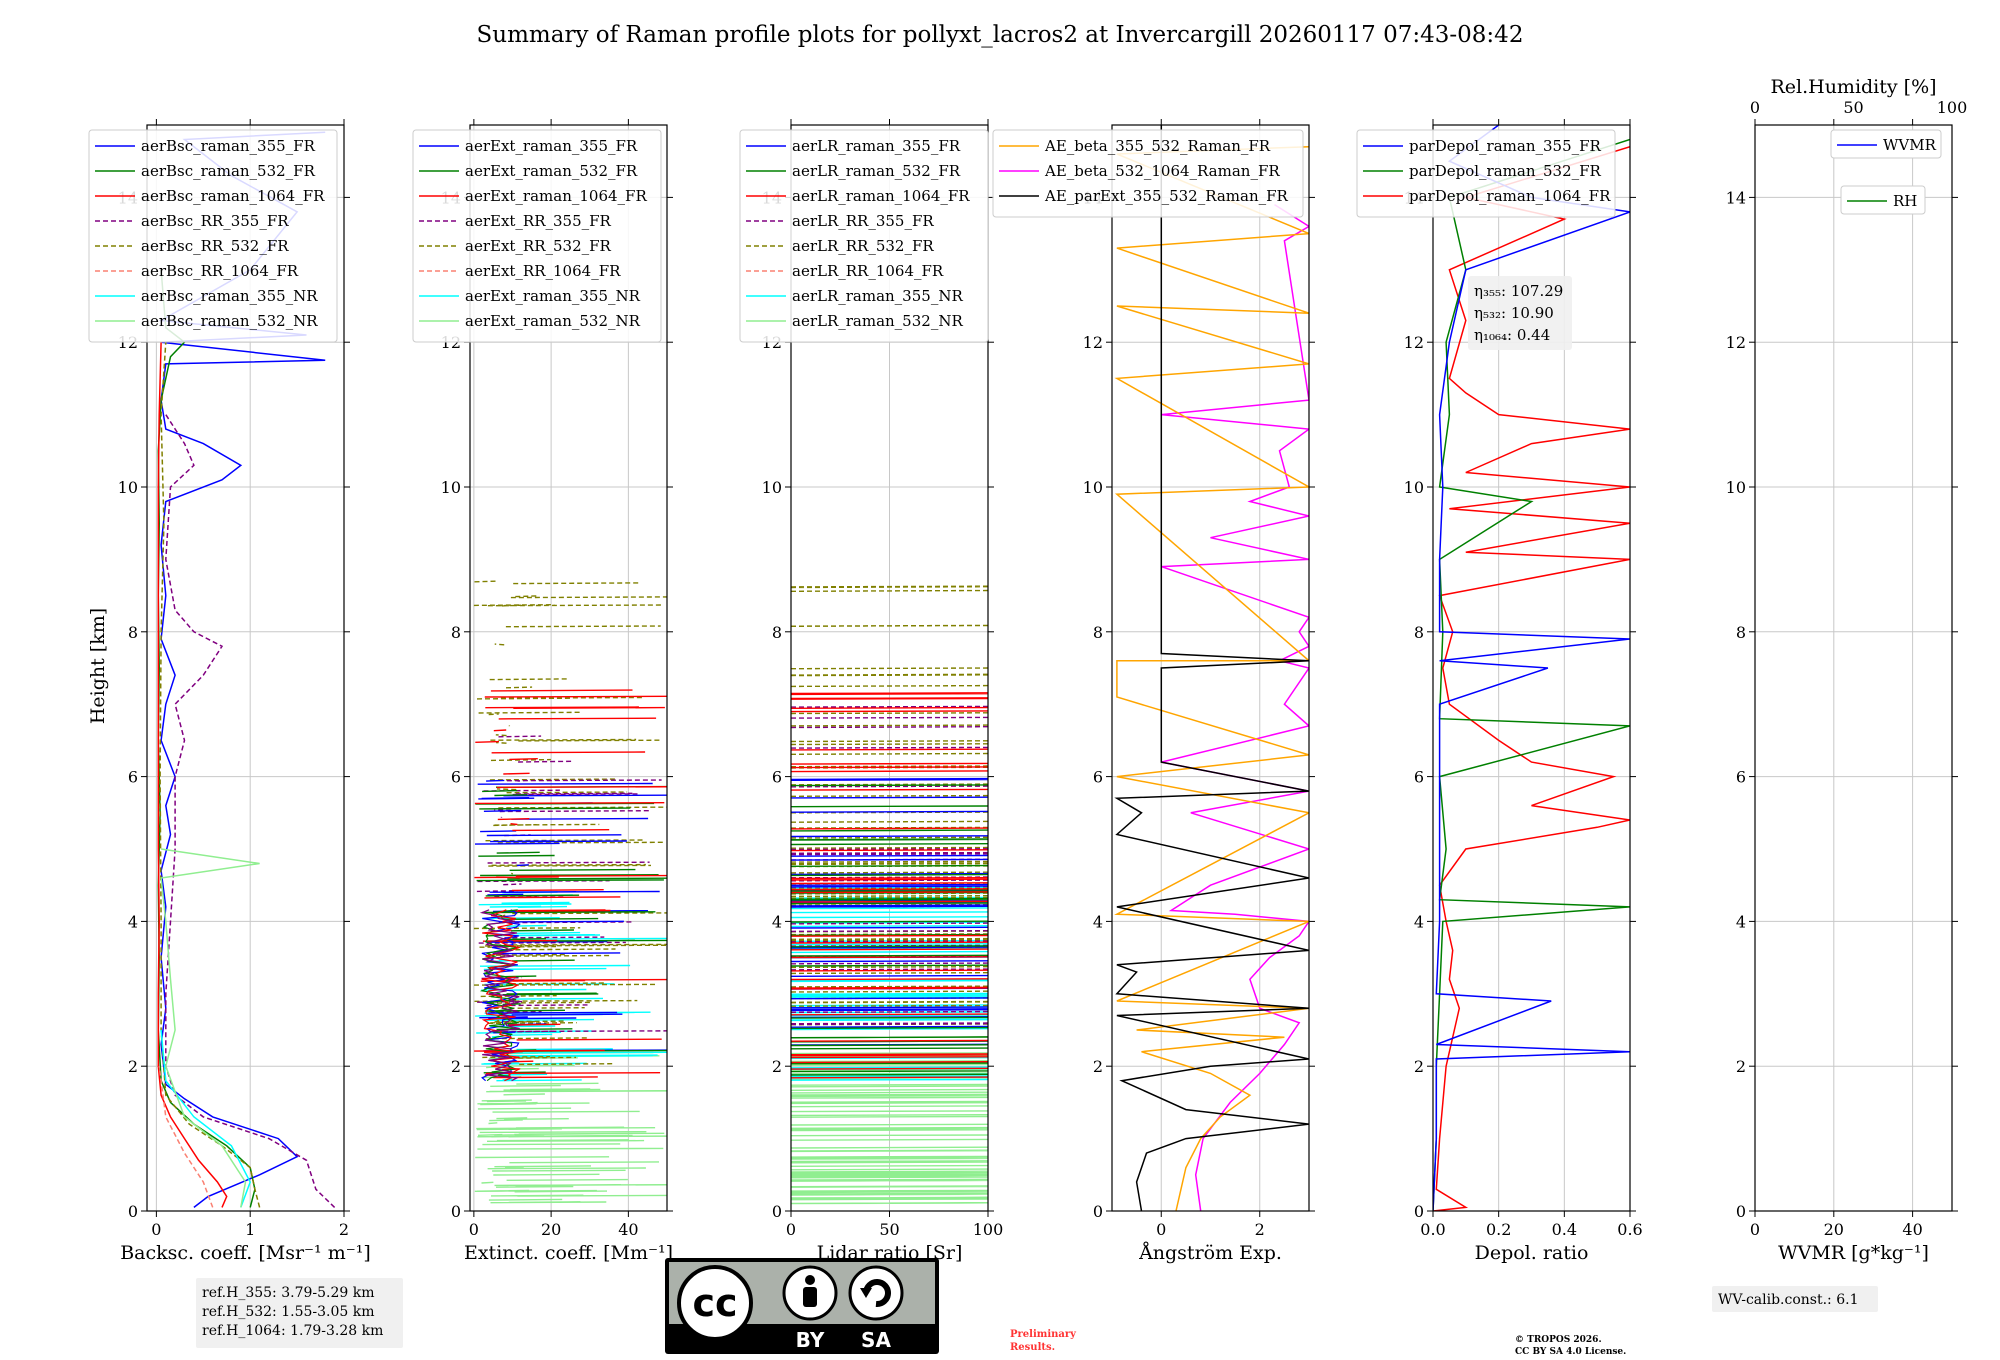 Image resolution: width=2000 pixels, height=1360 pixels. I want to click on legend-label: parDepol_raman_532_FR, so click(1505, 171).